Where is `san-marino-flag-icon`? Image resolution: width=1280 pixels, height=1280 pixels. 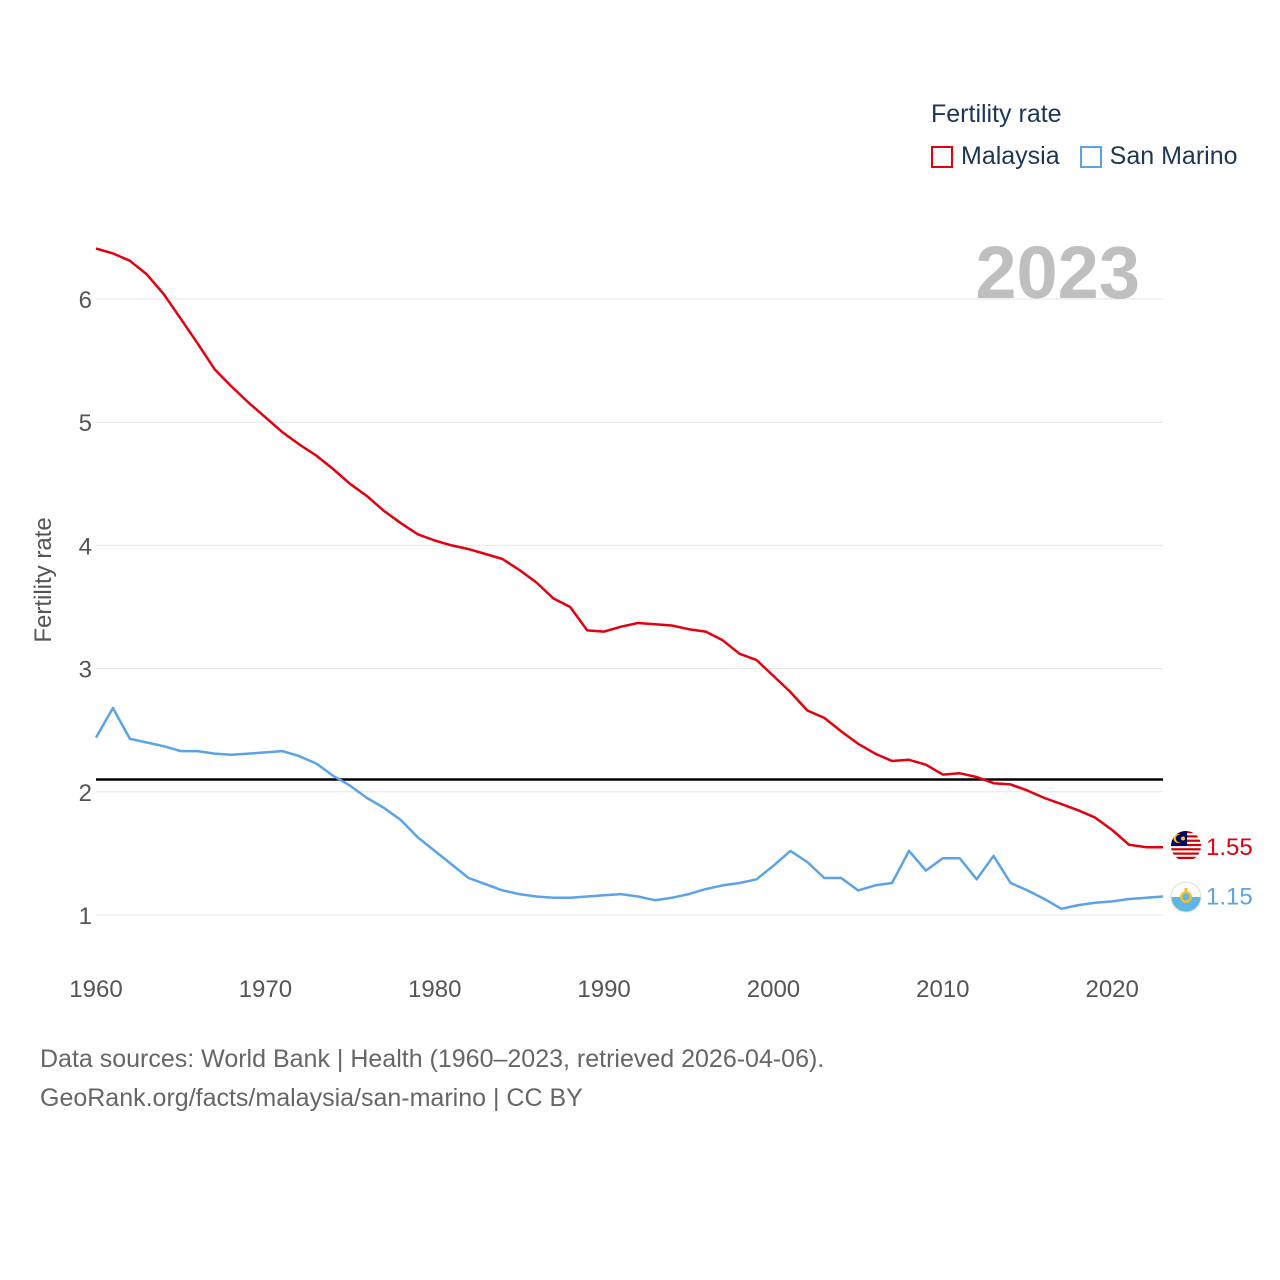
san-marino-flag-icon is located at coordinates (1186, 897).